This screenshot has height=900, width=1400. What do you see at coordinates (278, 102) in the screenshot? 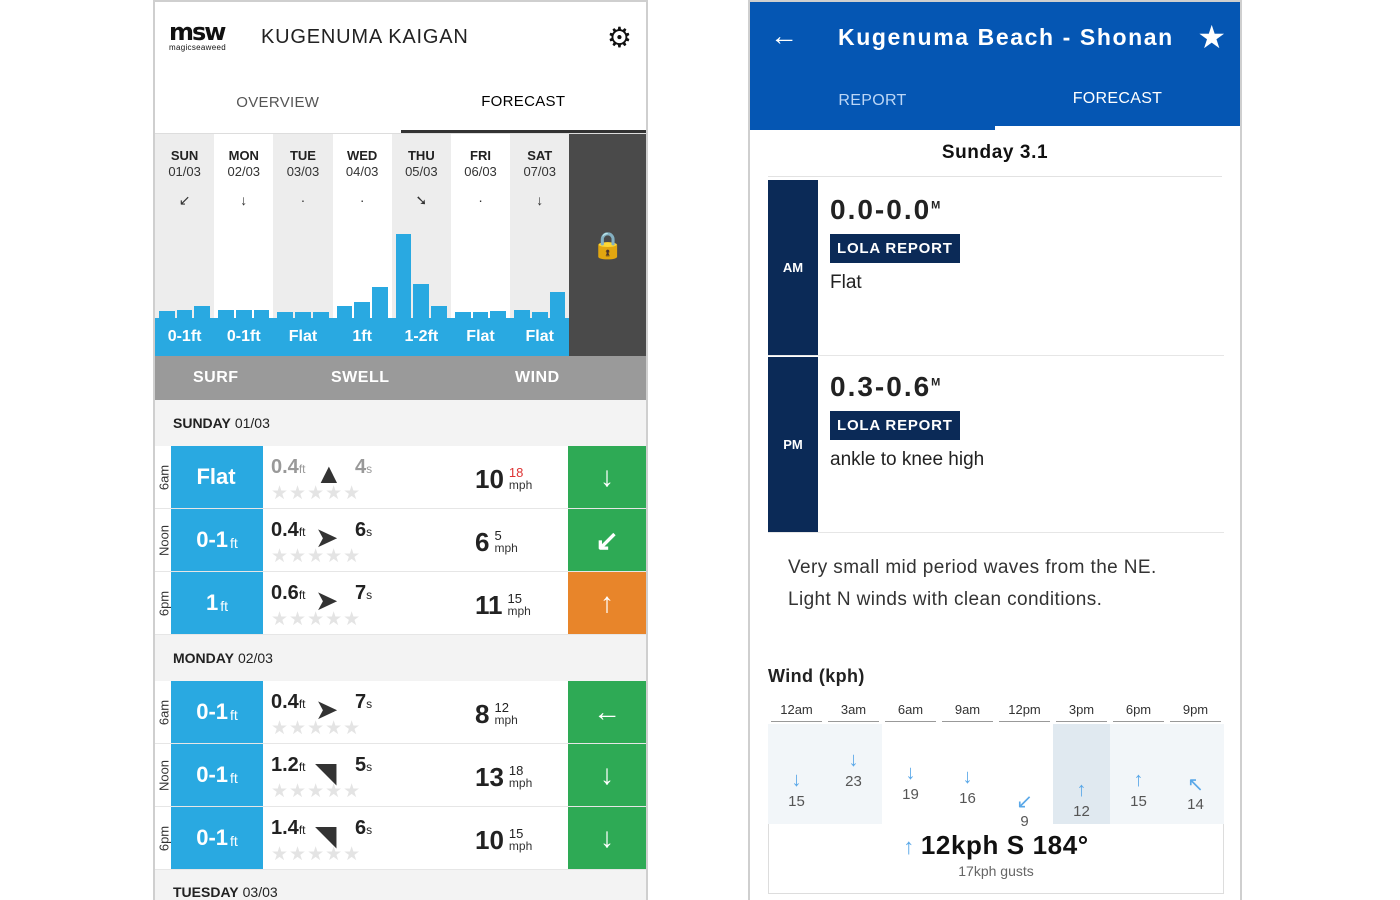
I see `tab-overview: OVERVIEW` at bounding box center [278, 102].